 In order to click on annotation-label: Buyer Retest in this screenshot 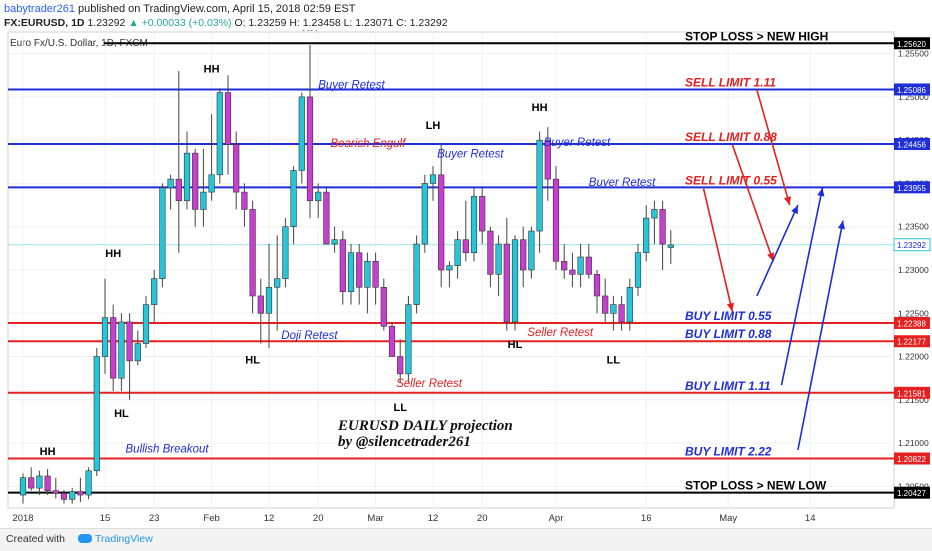, I will do `click(351, 85)`.